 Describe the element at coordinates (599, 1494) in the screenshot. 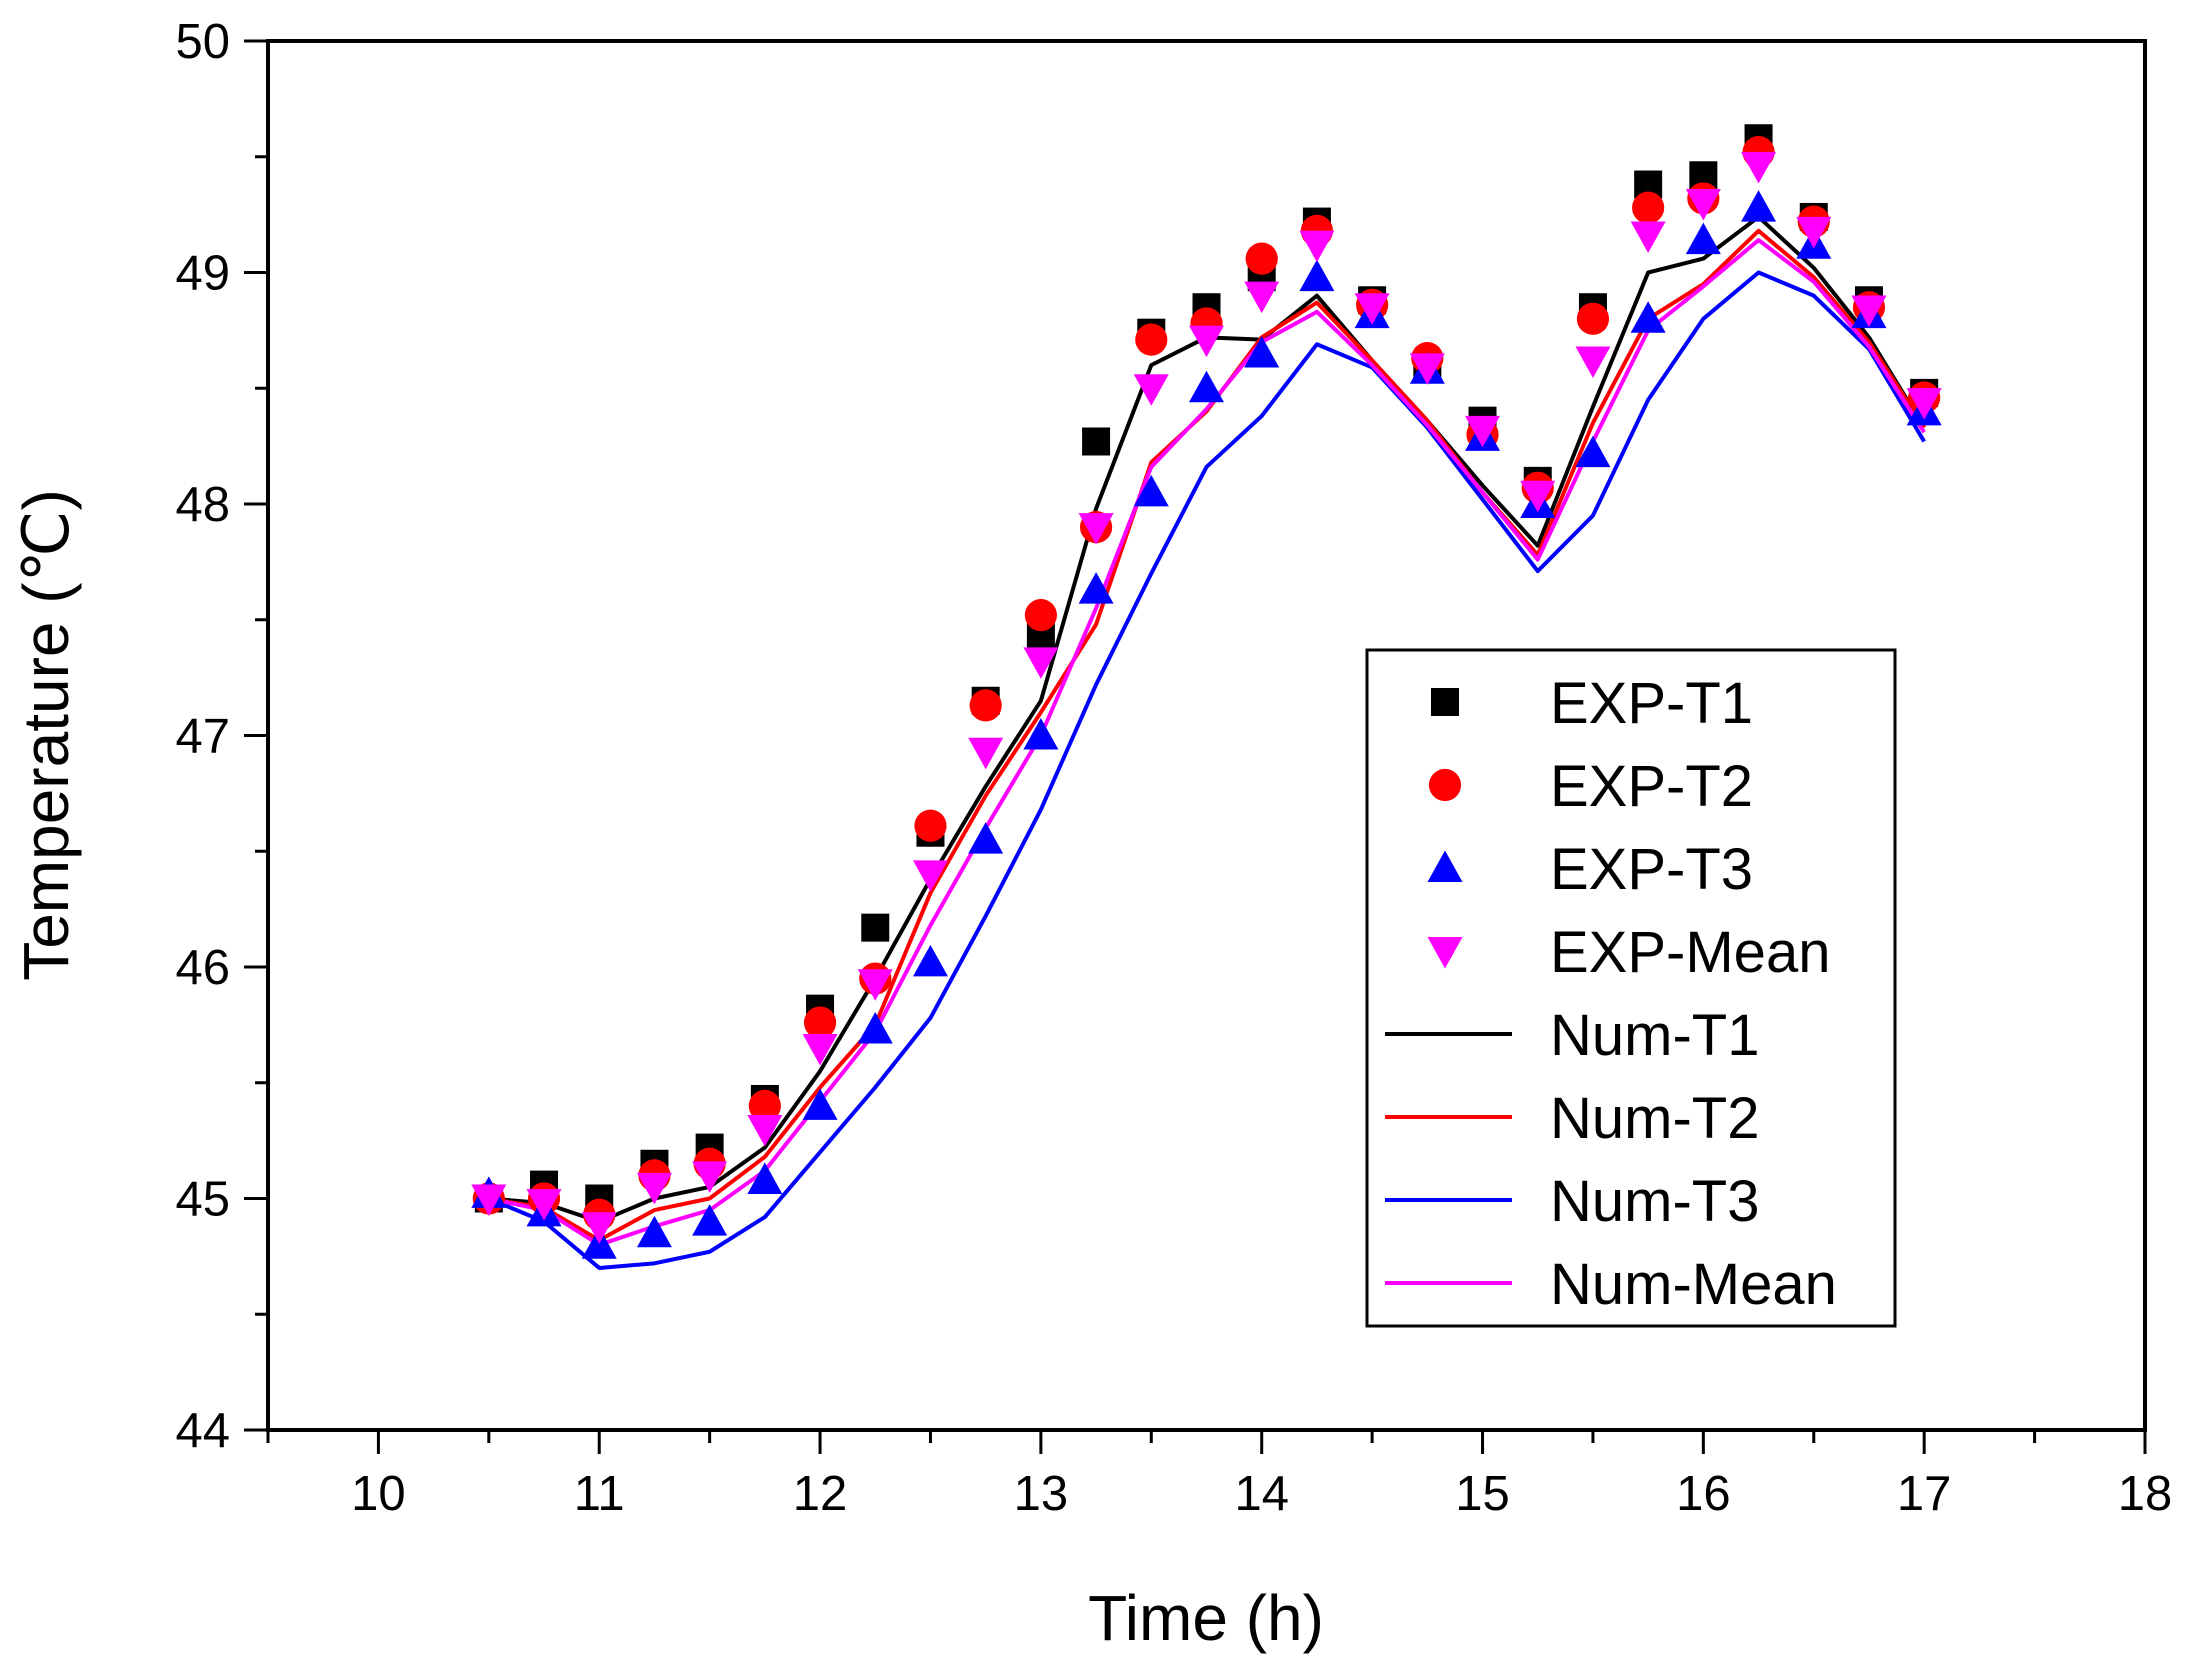

I see `x-tick-label: 11` at that location.